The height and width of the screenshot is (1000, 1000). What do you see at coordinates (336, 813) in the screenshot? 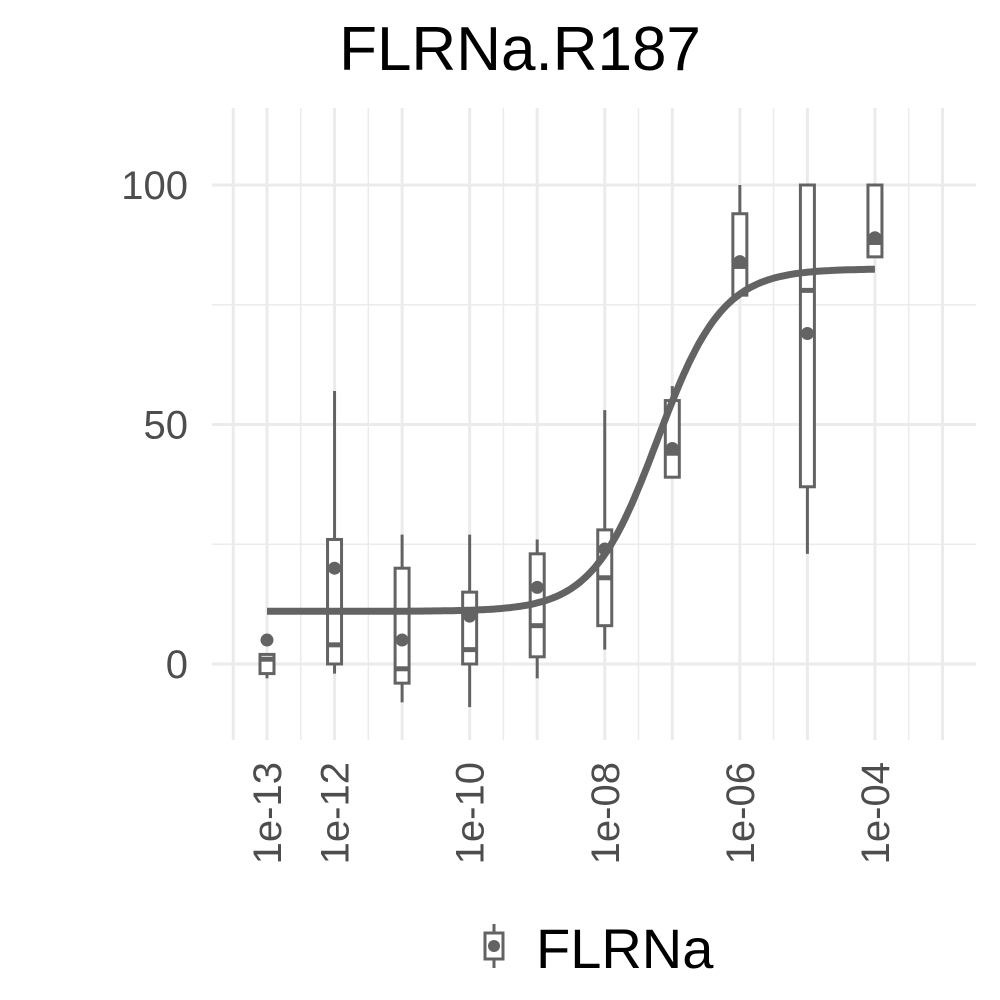
I see `x-tick-label: 1e-12` at bounding box center [336, 813].